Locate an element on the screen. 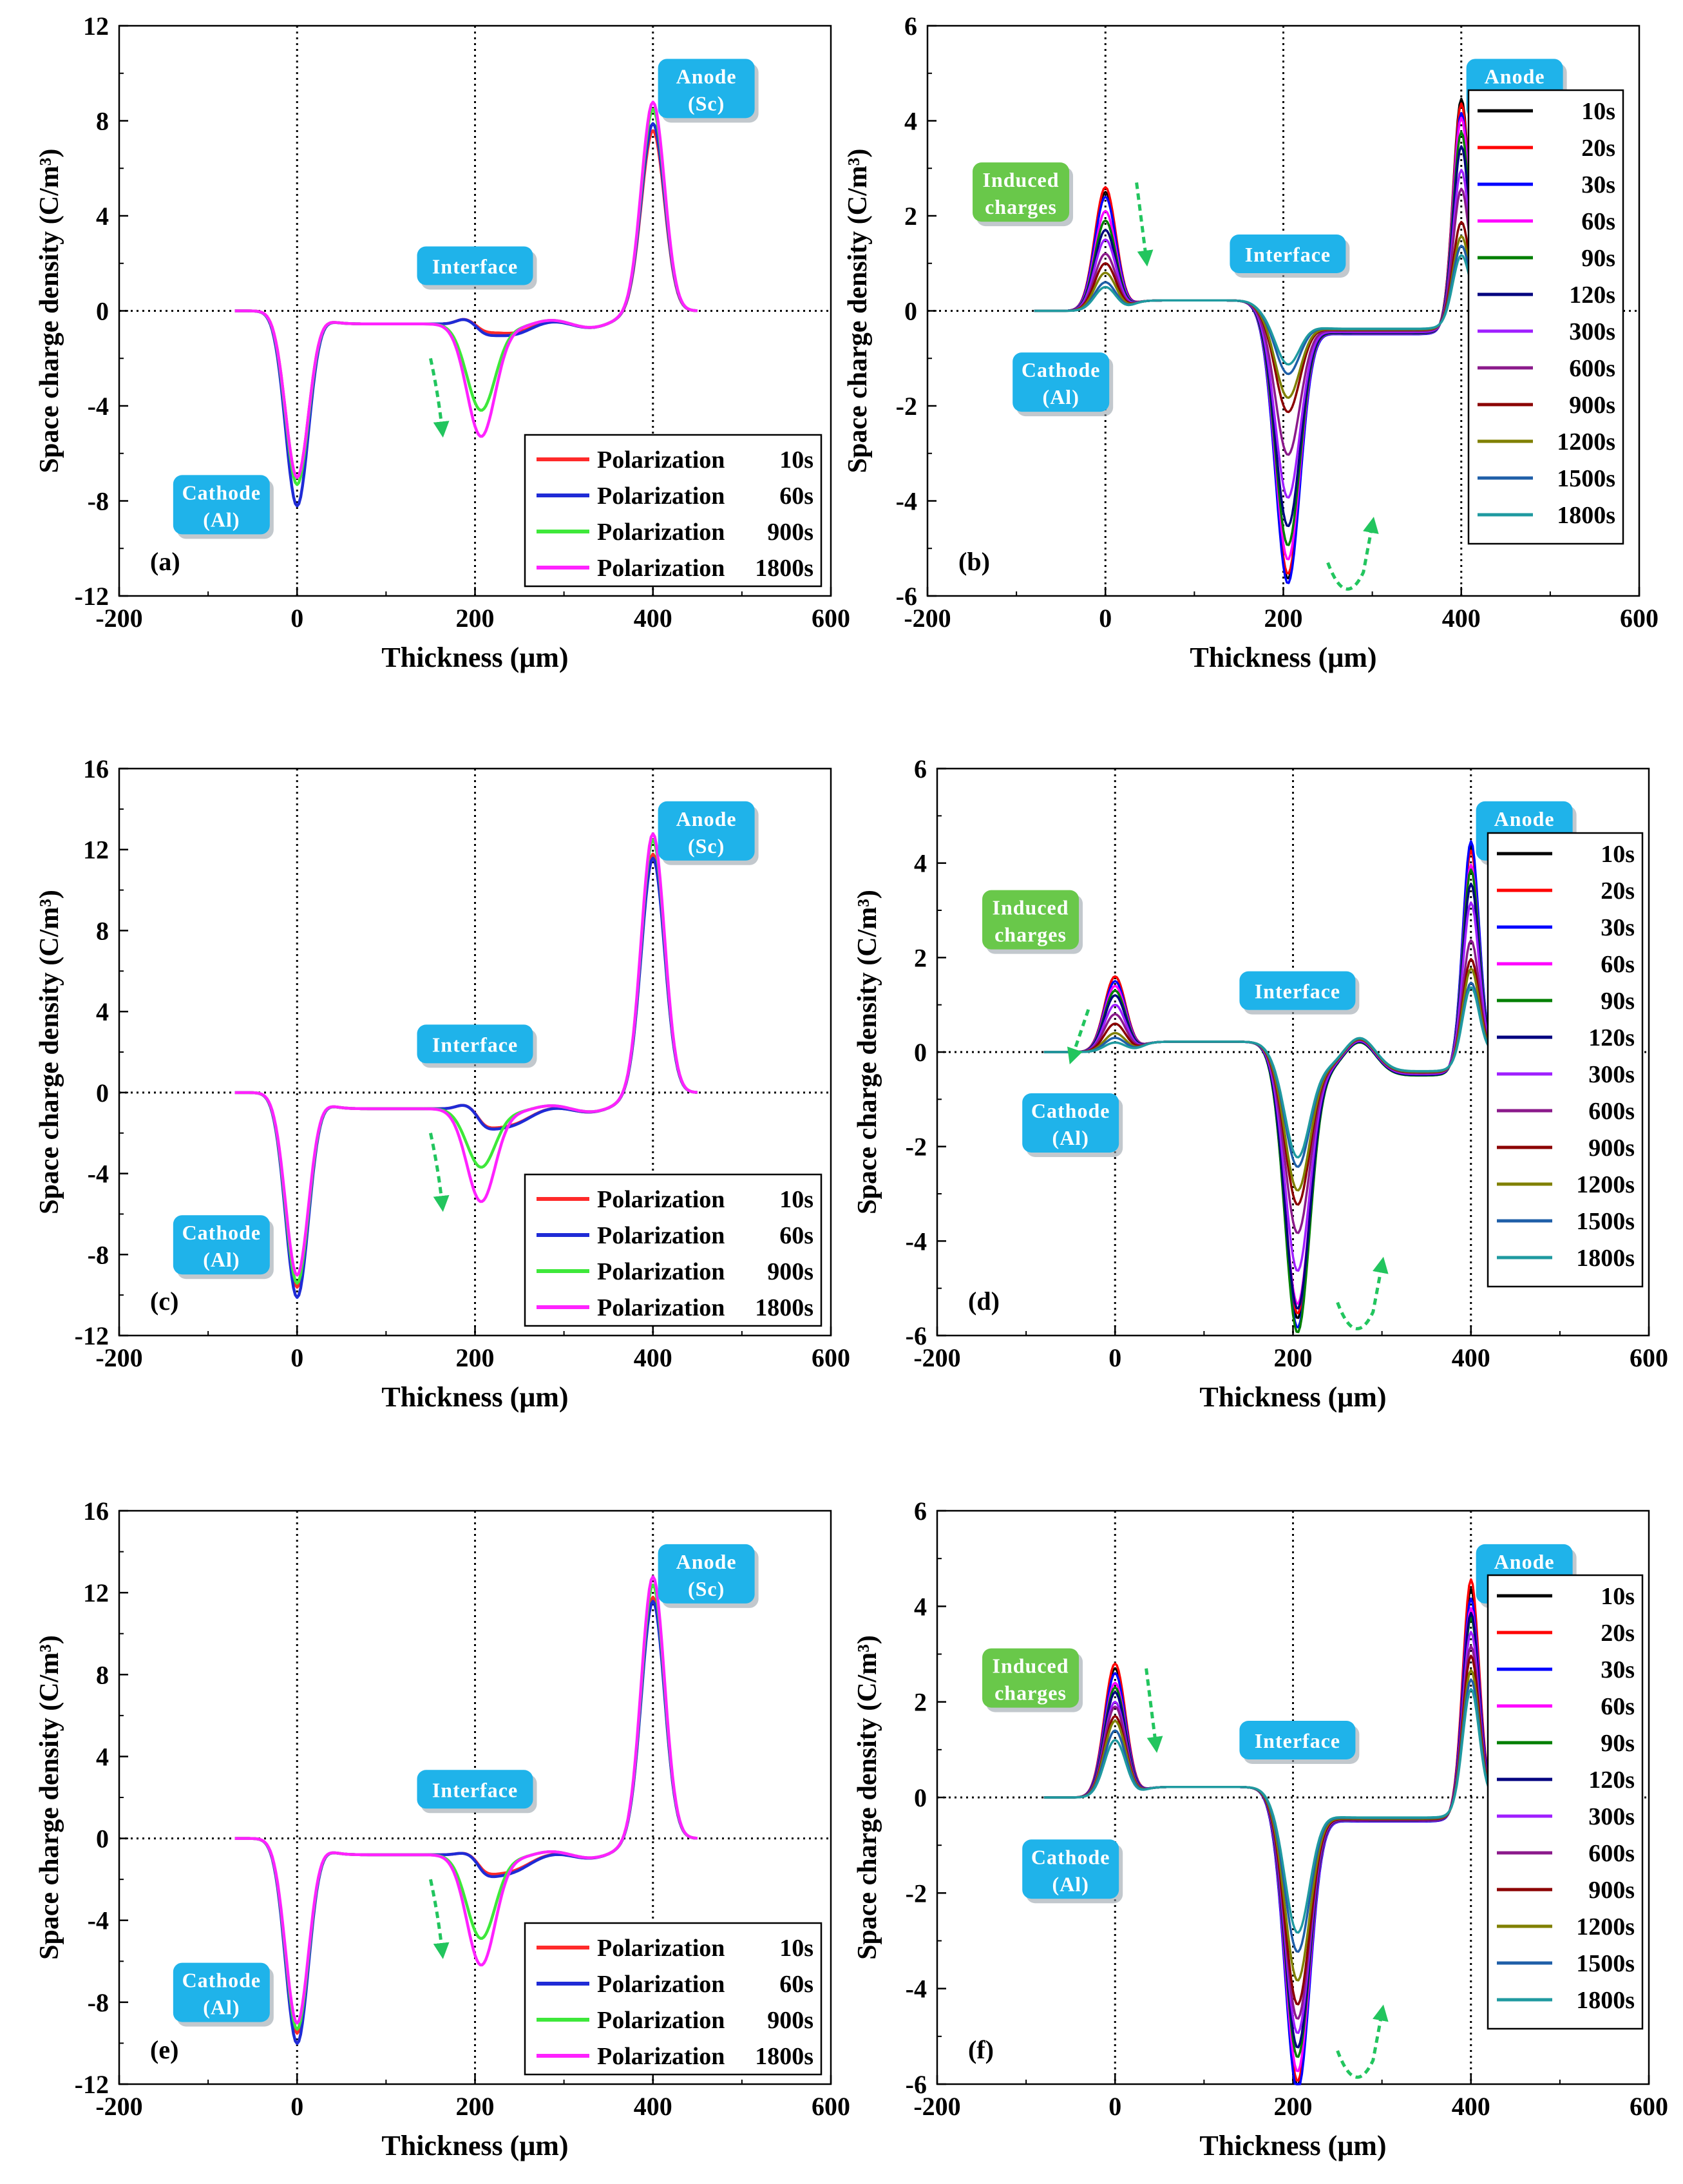 The height and width of the screenshot is (2184, 1683). legend-series-time: 120s is located at coordinates (1592, 296).